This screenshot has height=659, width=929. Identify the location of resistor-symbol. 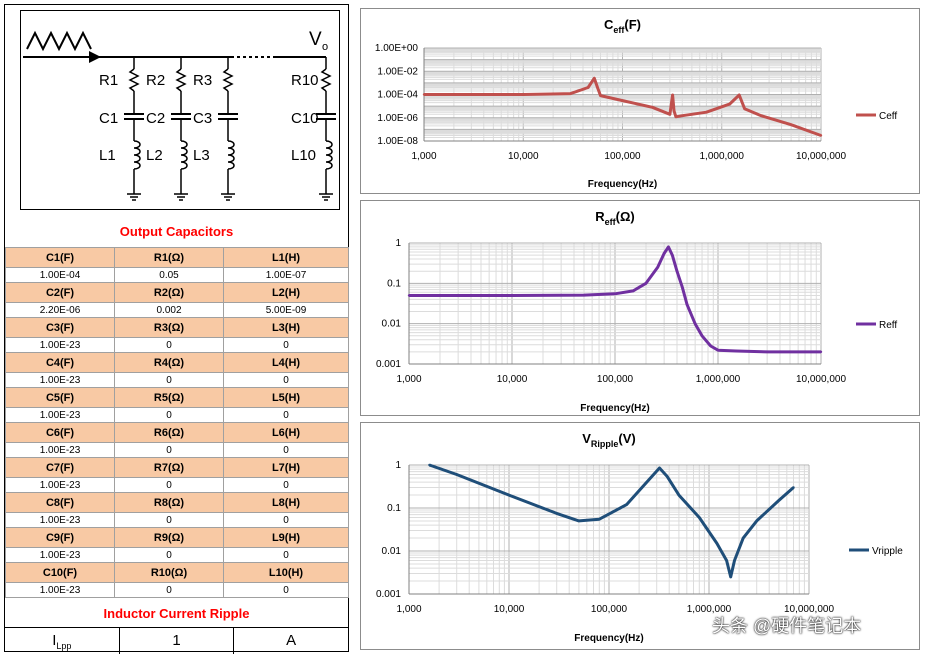
(326, 80).